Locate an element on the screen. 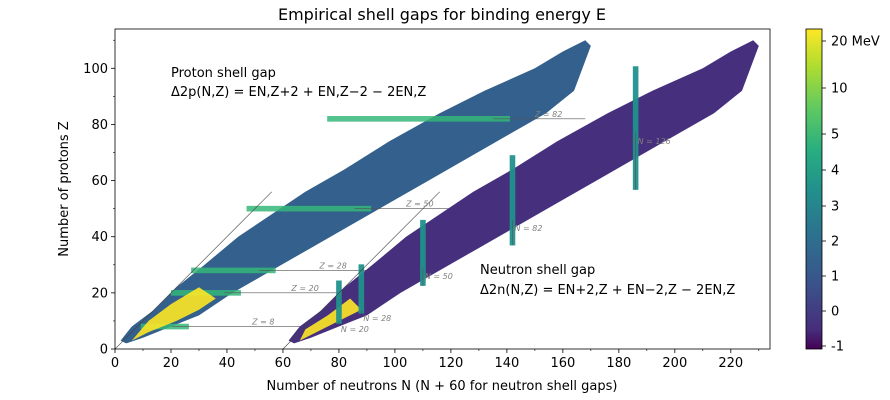 Image resolution: width=890 pixels, height=400 pixels. proton-annotation-title: Proton shell gap is located at coordinates (223, 73).